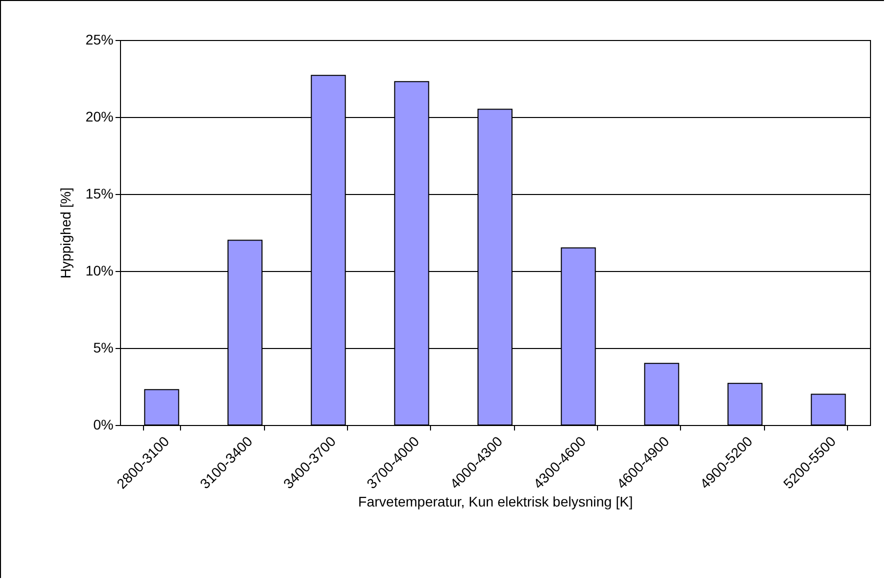  Describe the element at coordinates (99, 194) in the screenshot. I see `y-tick-label: 15%` at that location.